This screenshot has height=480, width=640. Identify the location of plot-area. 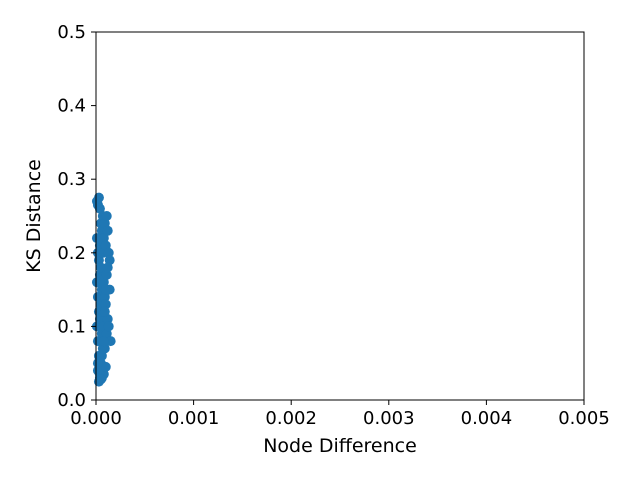
(103, 289).